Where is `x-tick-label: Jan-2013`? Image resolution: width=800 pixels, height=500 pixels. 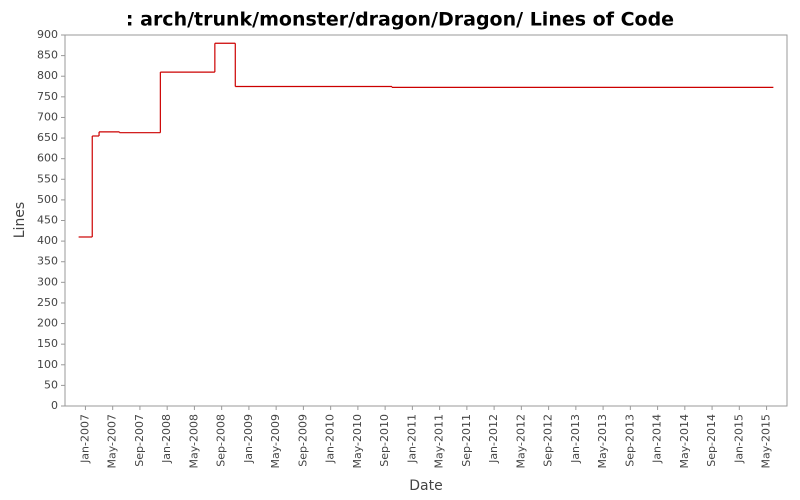
x-tick-label: Jan-2013 is located at coordinates (575, 439).